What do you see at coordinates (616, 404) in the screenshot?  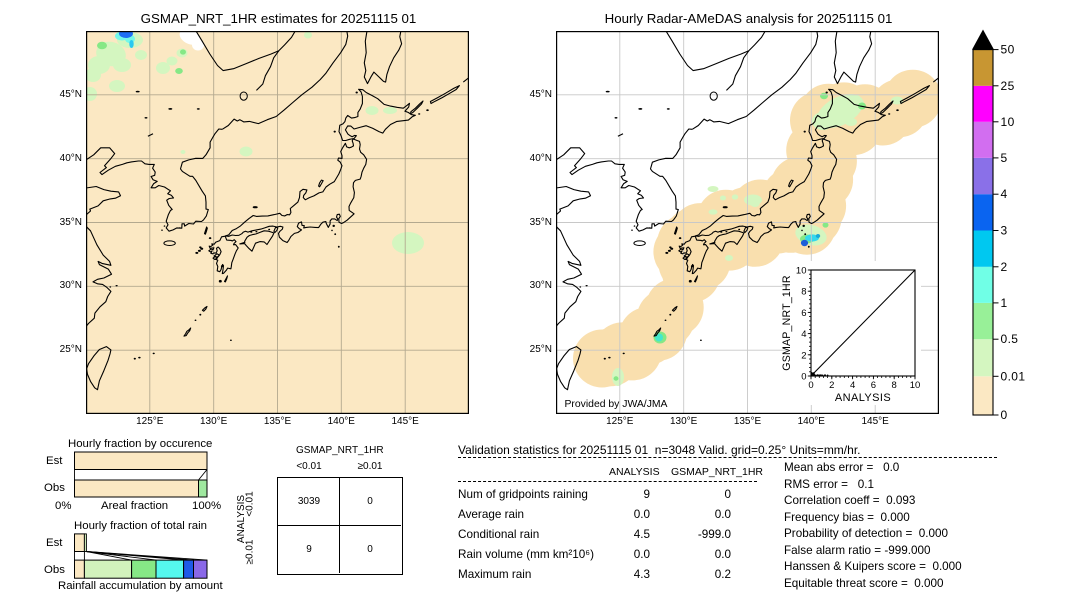 I see `svg-text: Provided by JWA/JMA` at bounding box center [616, 404].